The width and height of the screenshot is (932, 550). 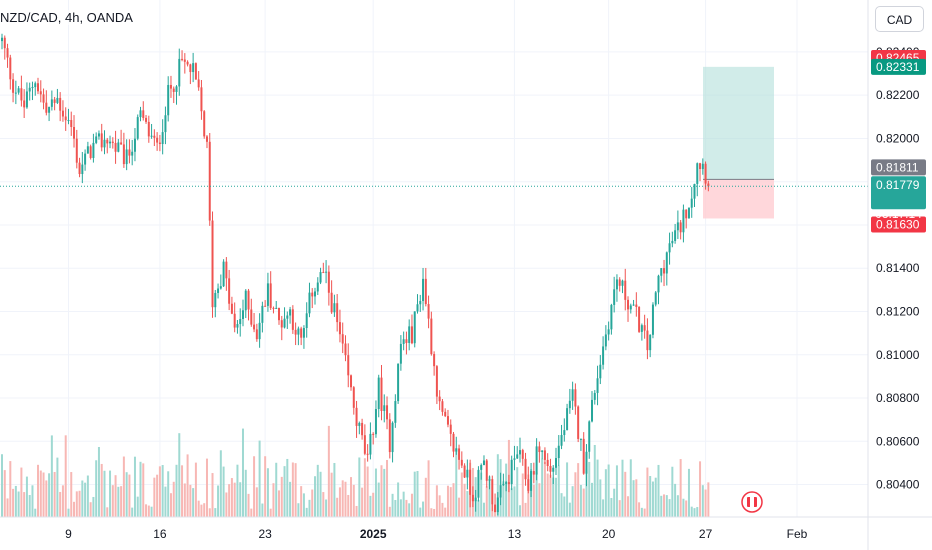 What do you see at coordinates (66, 17) in the screenshot?
I see `symbol-title: NZD/CAD, 4h, OANDA` at bounding box center [66, 17].